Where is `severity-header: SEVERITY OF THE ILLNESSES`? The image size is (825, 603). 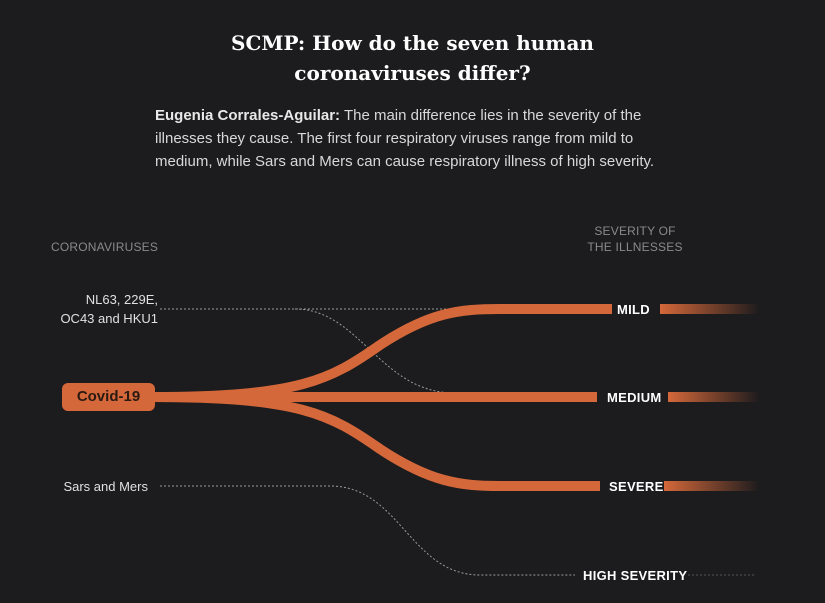
severity-header: SEVERITY OF THE ILLNESSES is located at coordinates (635, 239).